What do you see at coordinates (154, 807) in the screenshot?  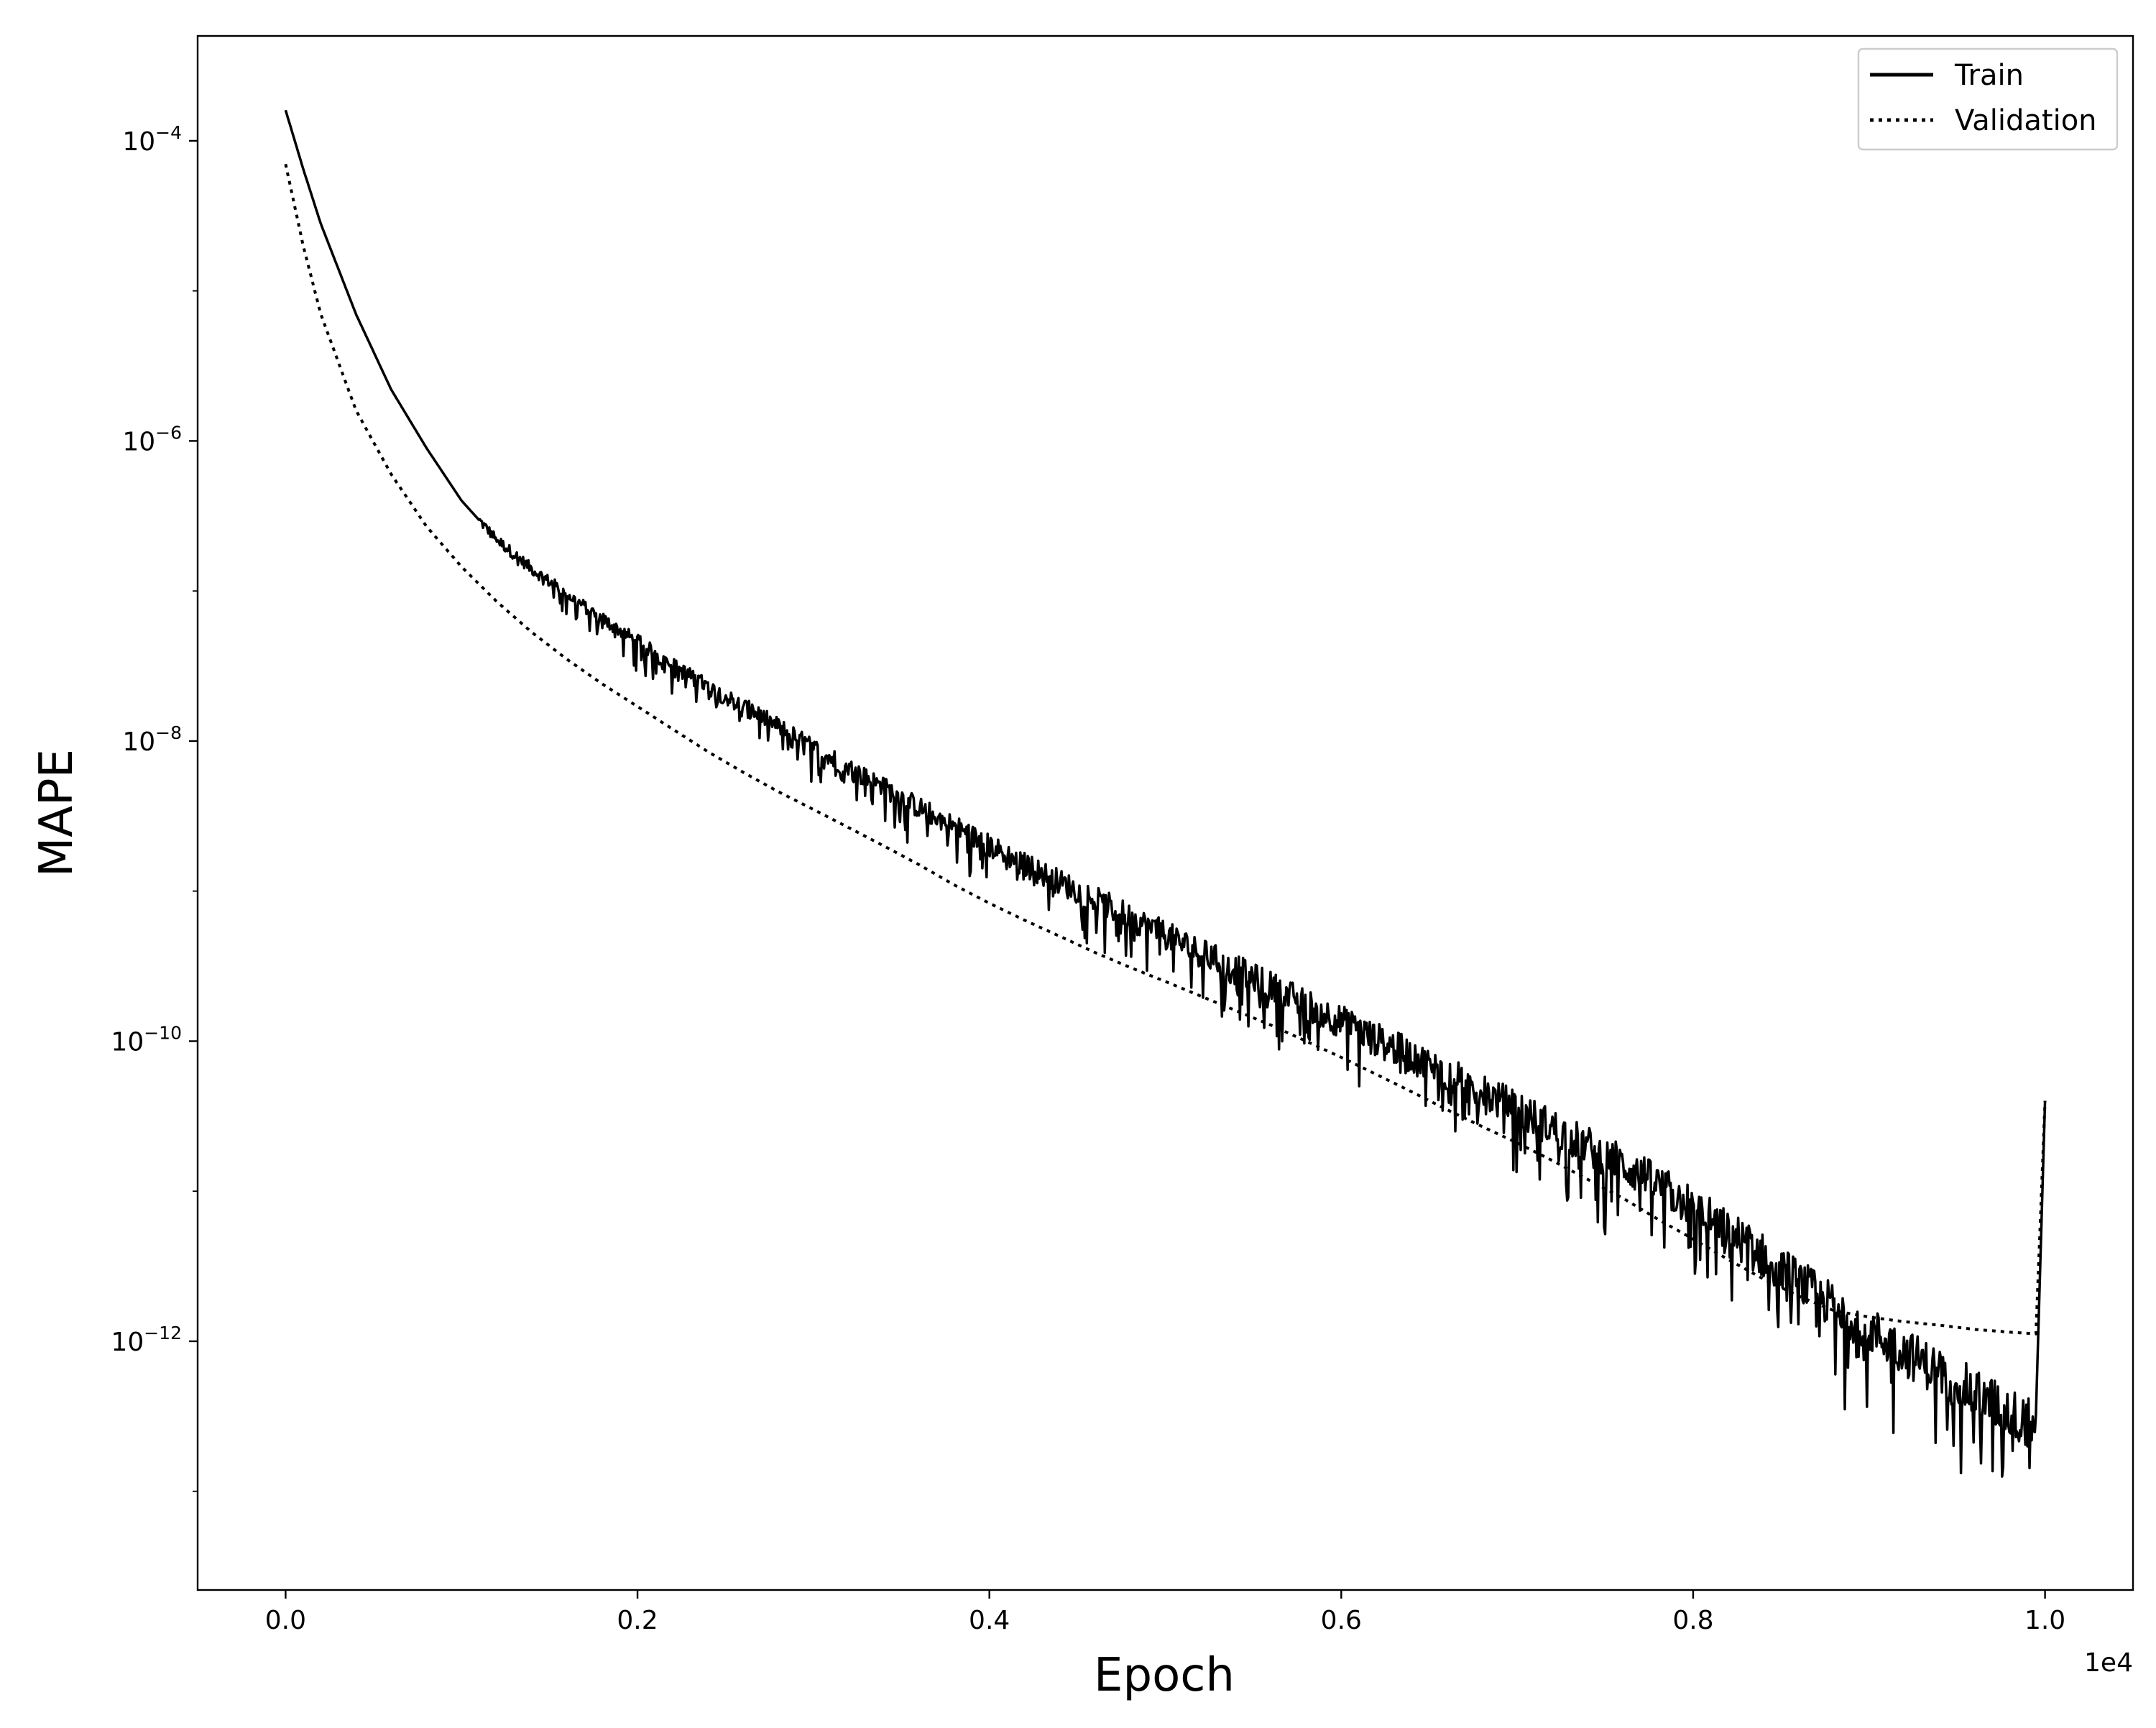 I see `y-axis: 10⁻⁴ 10⁻⁶ 10⁻⁸ 10⁻¹⁰ 10⁻¹²` at bounding box center [154, 807].